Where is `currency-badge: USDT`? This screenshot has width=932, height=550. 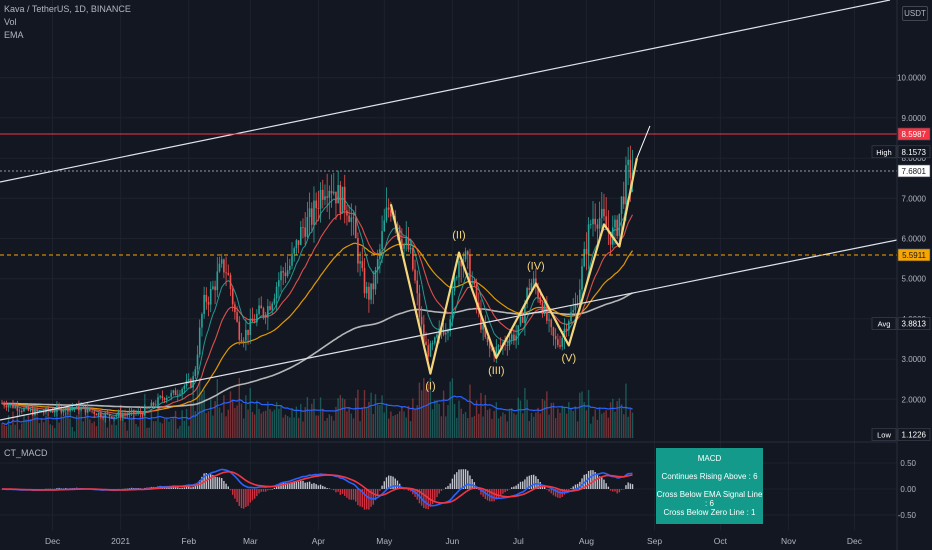 currency-badge: USDT is located at coordinates (915, 13).